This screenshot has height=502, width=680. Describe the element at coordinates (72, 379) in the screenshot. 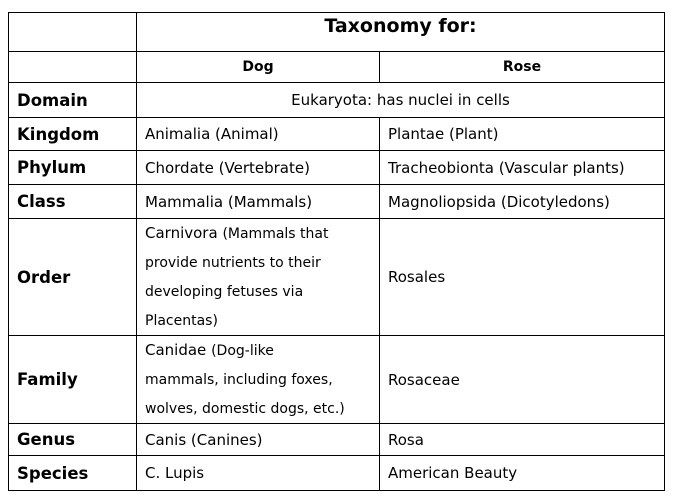

I see `rank-label-family: Family` at that location.